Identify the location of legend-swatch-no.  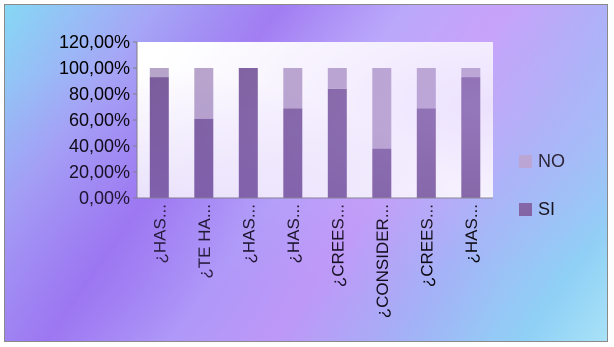
(525, 161).